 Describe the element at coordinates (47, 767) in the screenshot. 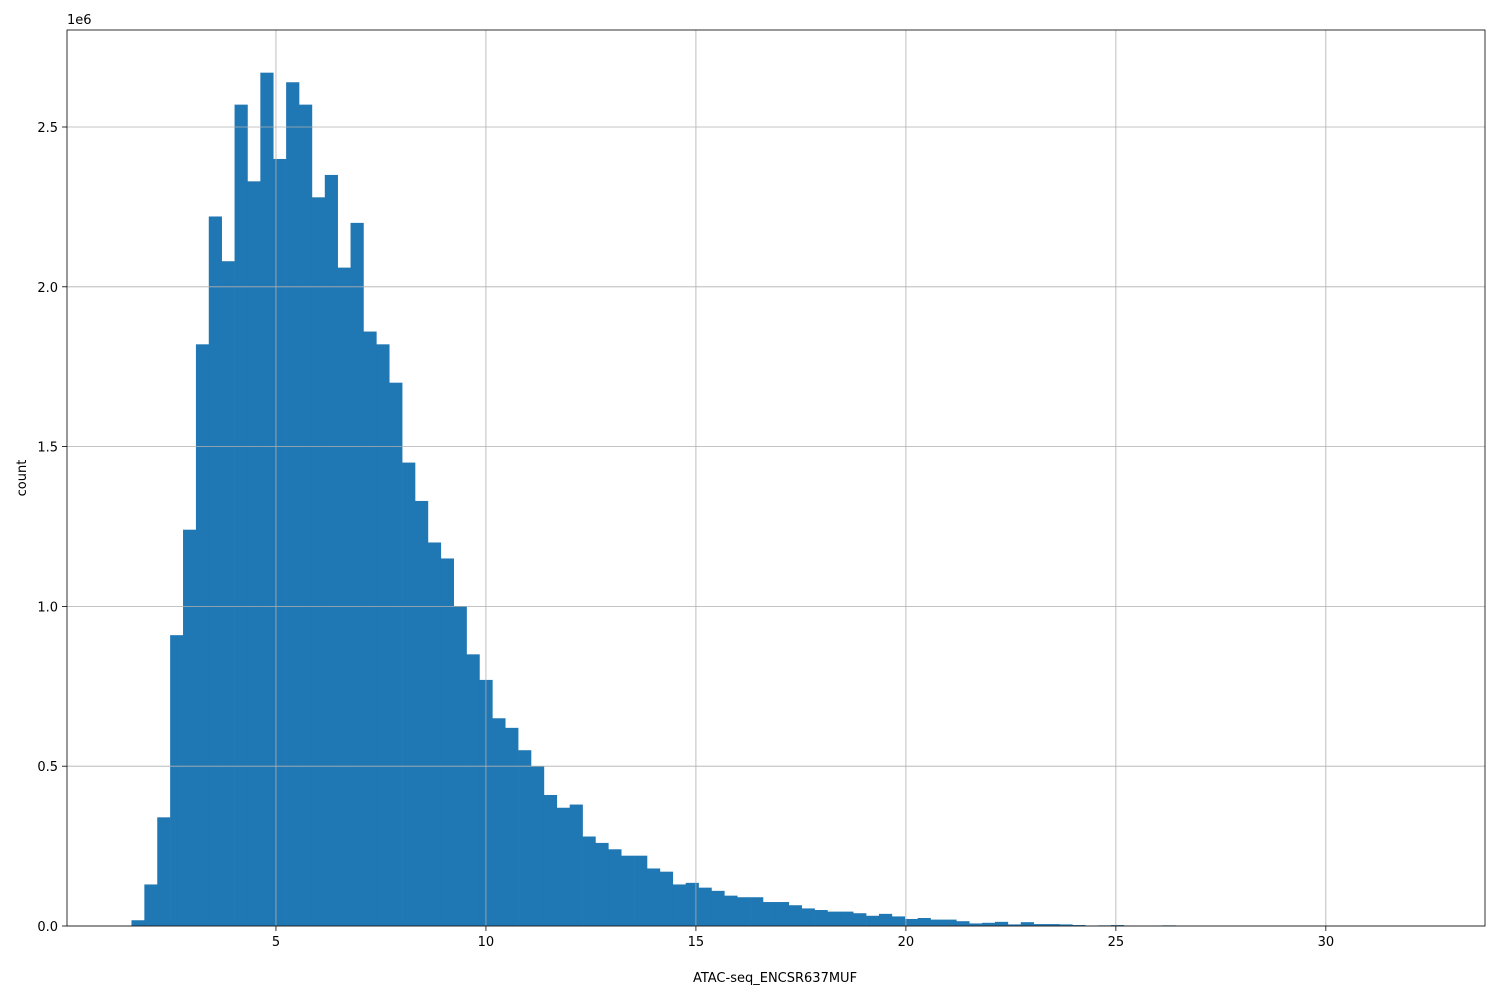

I see `y-tick-label: 0.5` at that location.